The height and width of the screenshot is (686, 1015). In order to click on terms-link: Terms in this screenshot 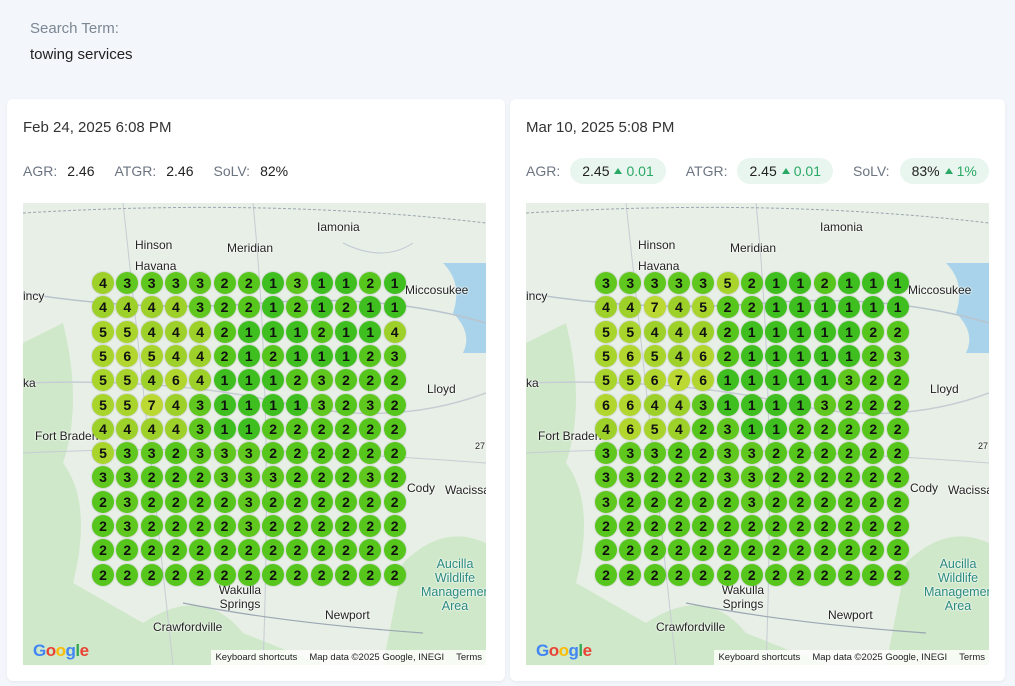, I will do `click(469, 657)`.